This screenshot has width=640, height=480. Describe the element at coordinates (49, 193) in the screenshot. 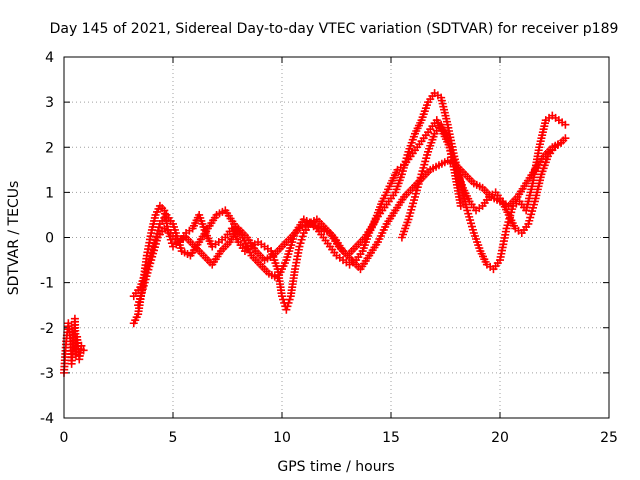

I see `y-tick-label: 1` at that location.